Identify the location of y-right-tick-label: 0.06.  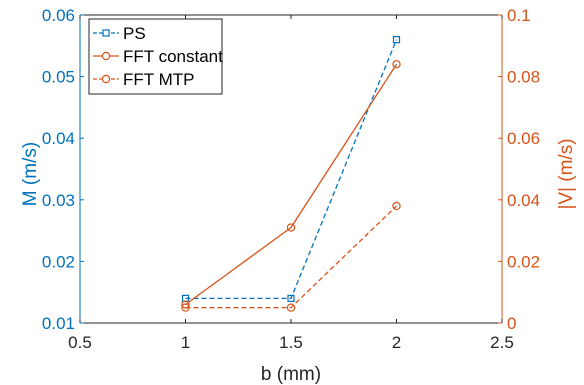
(523, 138).